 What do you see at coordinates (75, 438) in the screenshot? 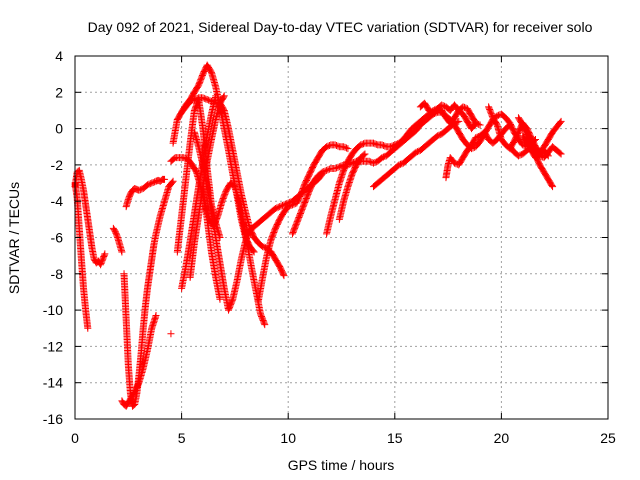
I see `x-tick-label: 0` at bounding box center [75, 438].